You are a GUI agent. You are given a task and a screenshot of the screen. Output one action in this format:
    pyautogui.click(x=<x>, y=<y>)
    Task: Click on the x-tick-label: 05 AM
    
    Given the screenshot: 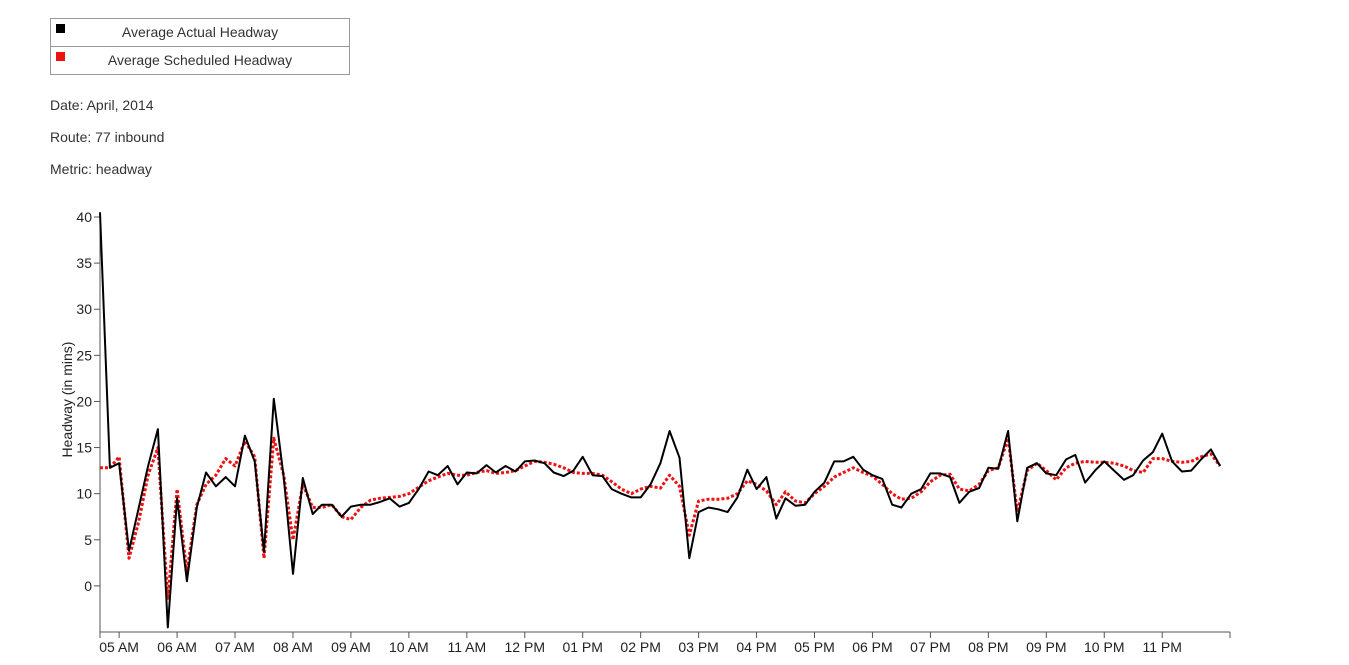 What is the action you would take?
    pyautogui.click(x=119, y=647)
    